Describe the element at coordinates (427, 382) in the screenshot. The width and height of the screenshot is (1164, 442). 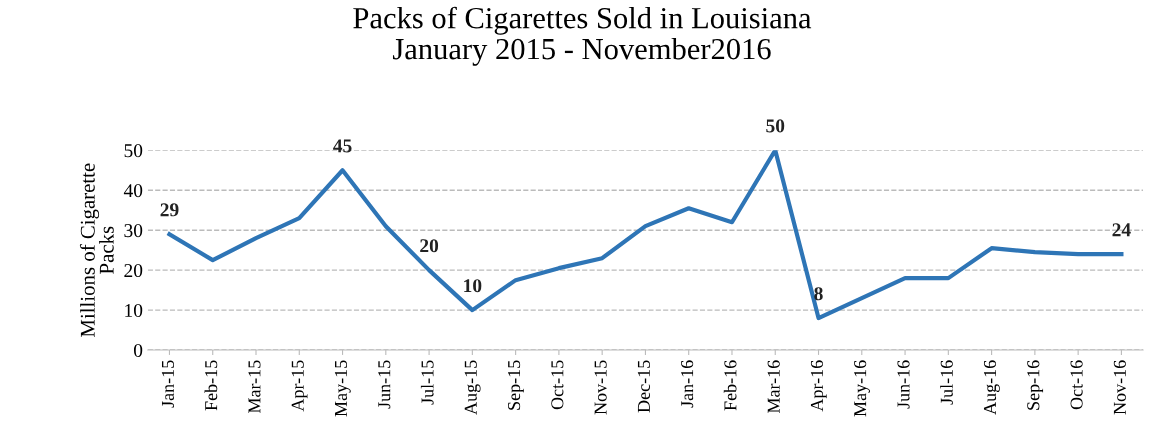
I see `x-tick-label: Jul-15` at that location.